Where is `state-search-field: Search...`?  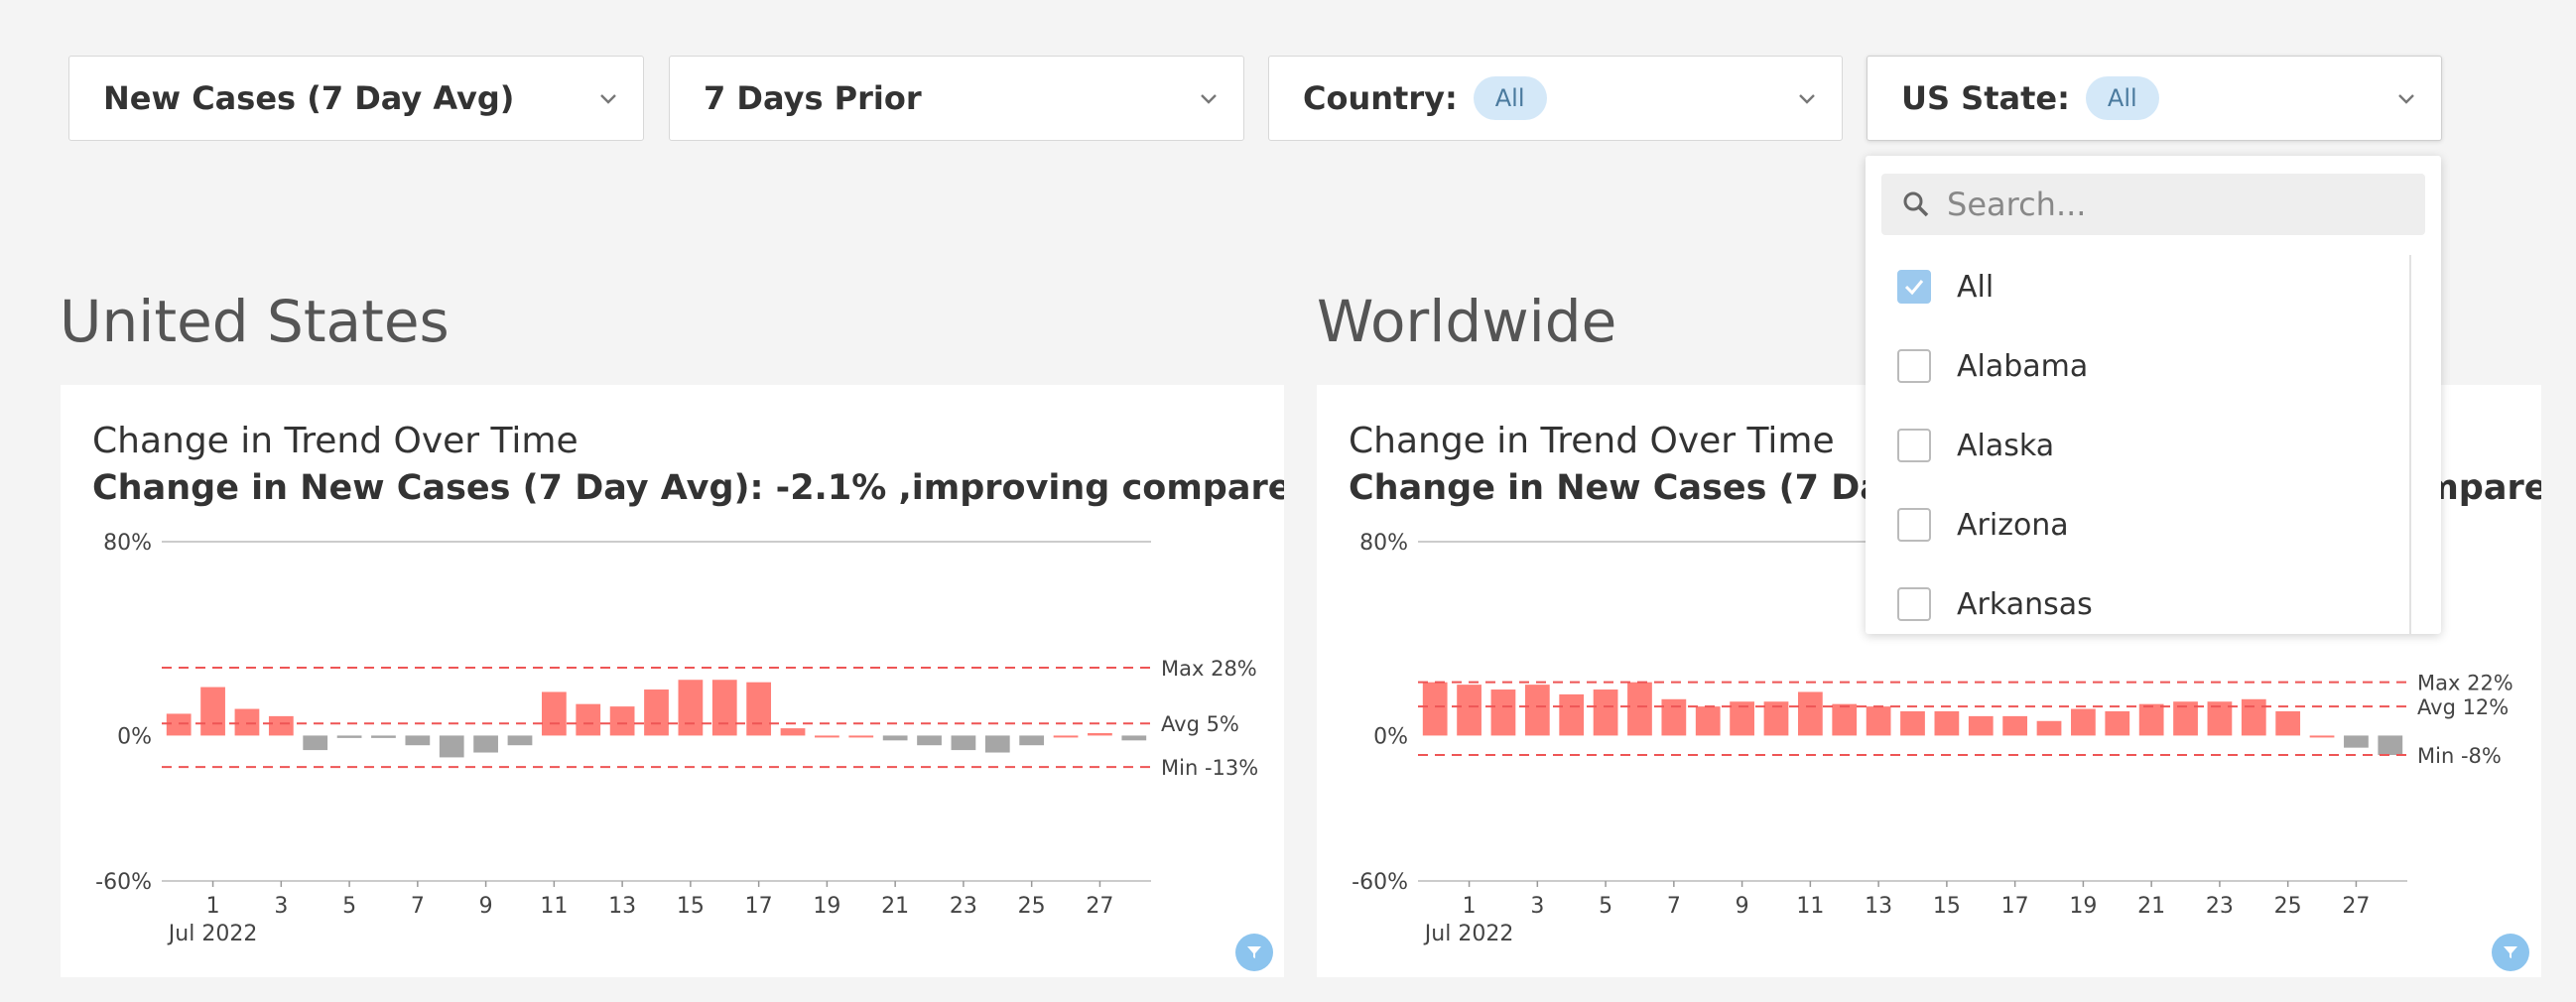 state-search-field: Search... is located at coordinates (2153, 204).